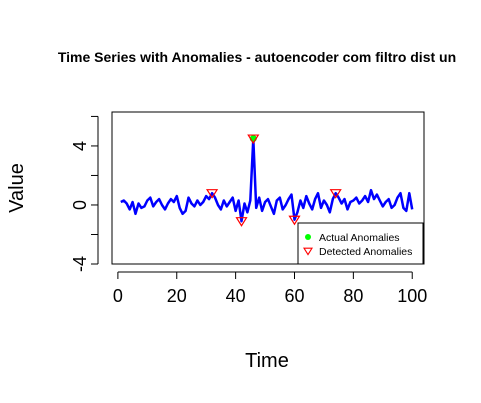 This screenshot has height=403, width=481. I want to click on y-axis-label: Value, so click(17, 188).